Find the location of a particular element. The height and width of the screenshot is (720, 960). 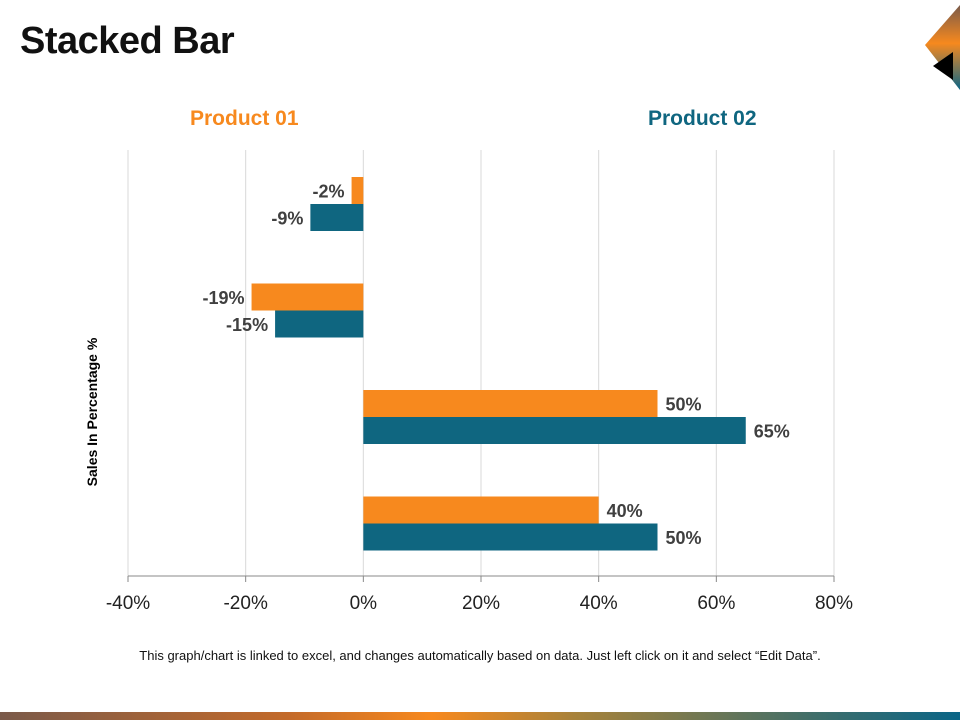

x-tick-label: 20% is located at coordinates (481, 603).